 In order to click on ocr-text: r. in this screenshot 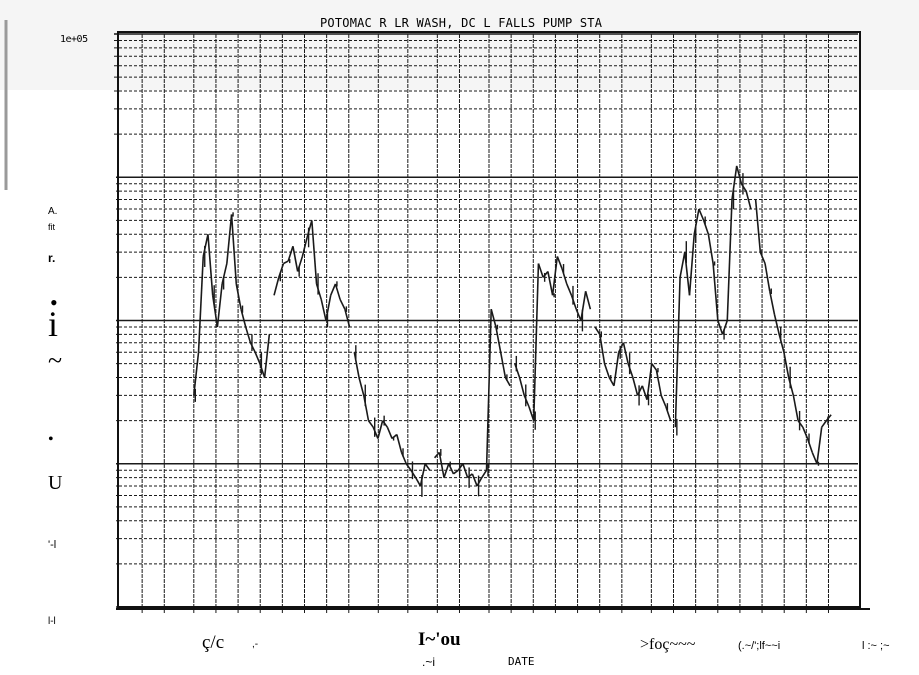, I will do `click(52, 258)`.